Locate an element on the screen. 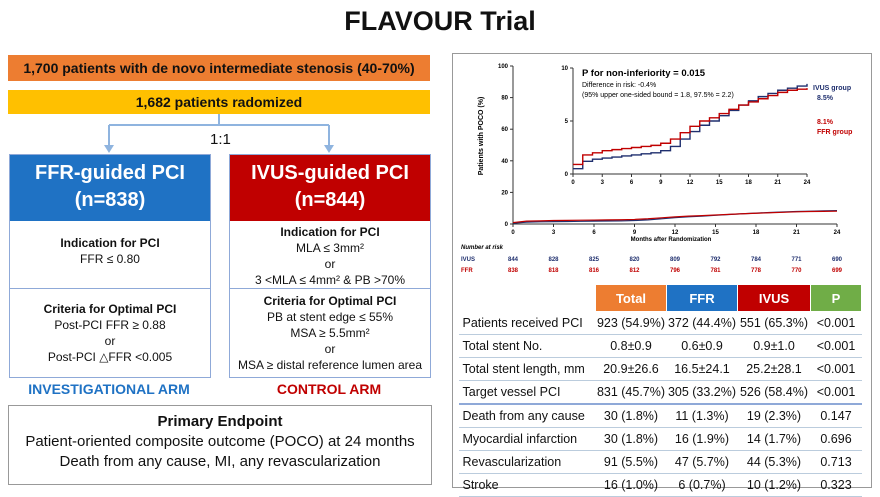 The width and height of the screenshot is (880, 497). inset-annotation-line1: Difference in risk: -0.4% is located at coordinates (619, 85).